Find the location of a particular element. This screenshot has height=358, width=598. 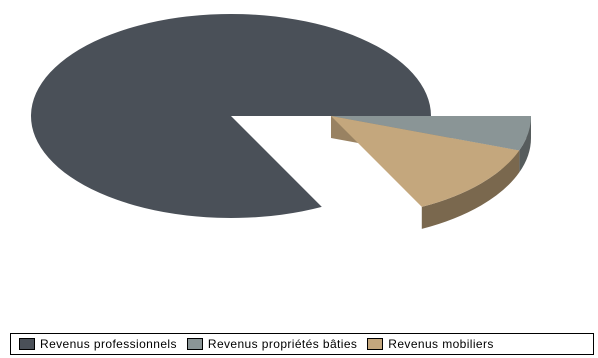

legend-label: Revenus propriétés bâties is located at coordinates (282, 344).